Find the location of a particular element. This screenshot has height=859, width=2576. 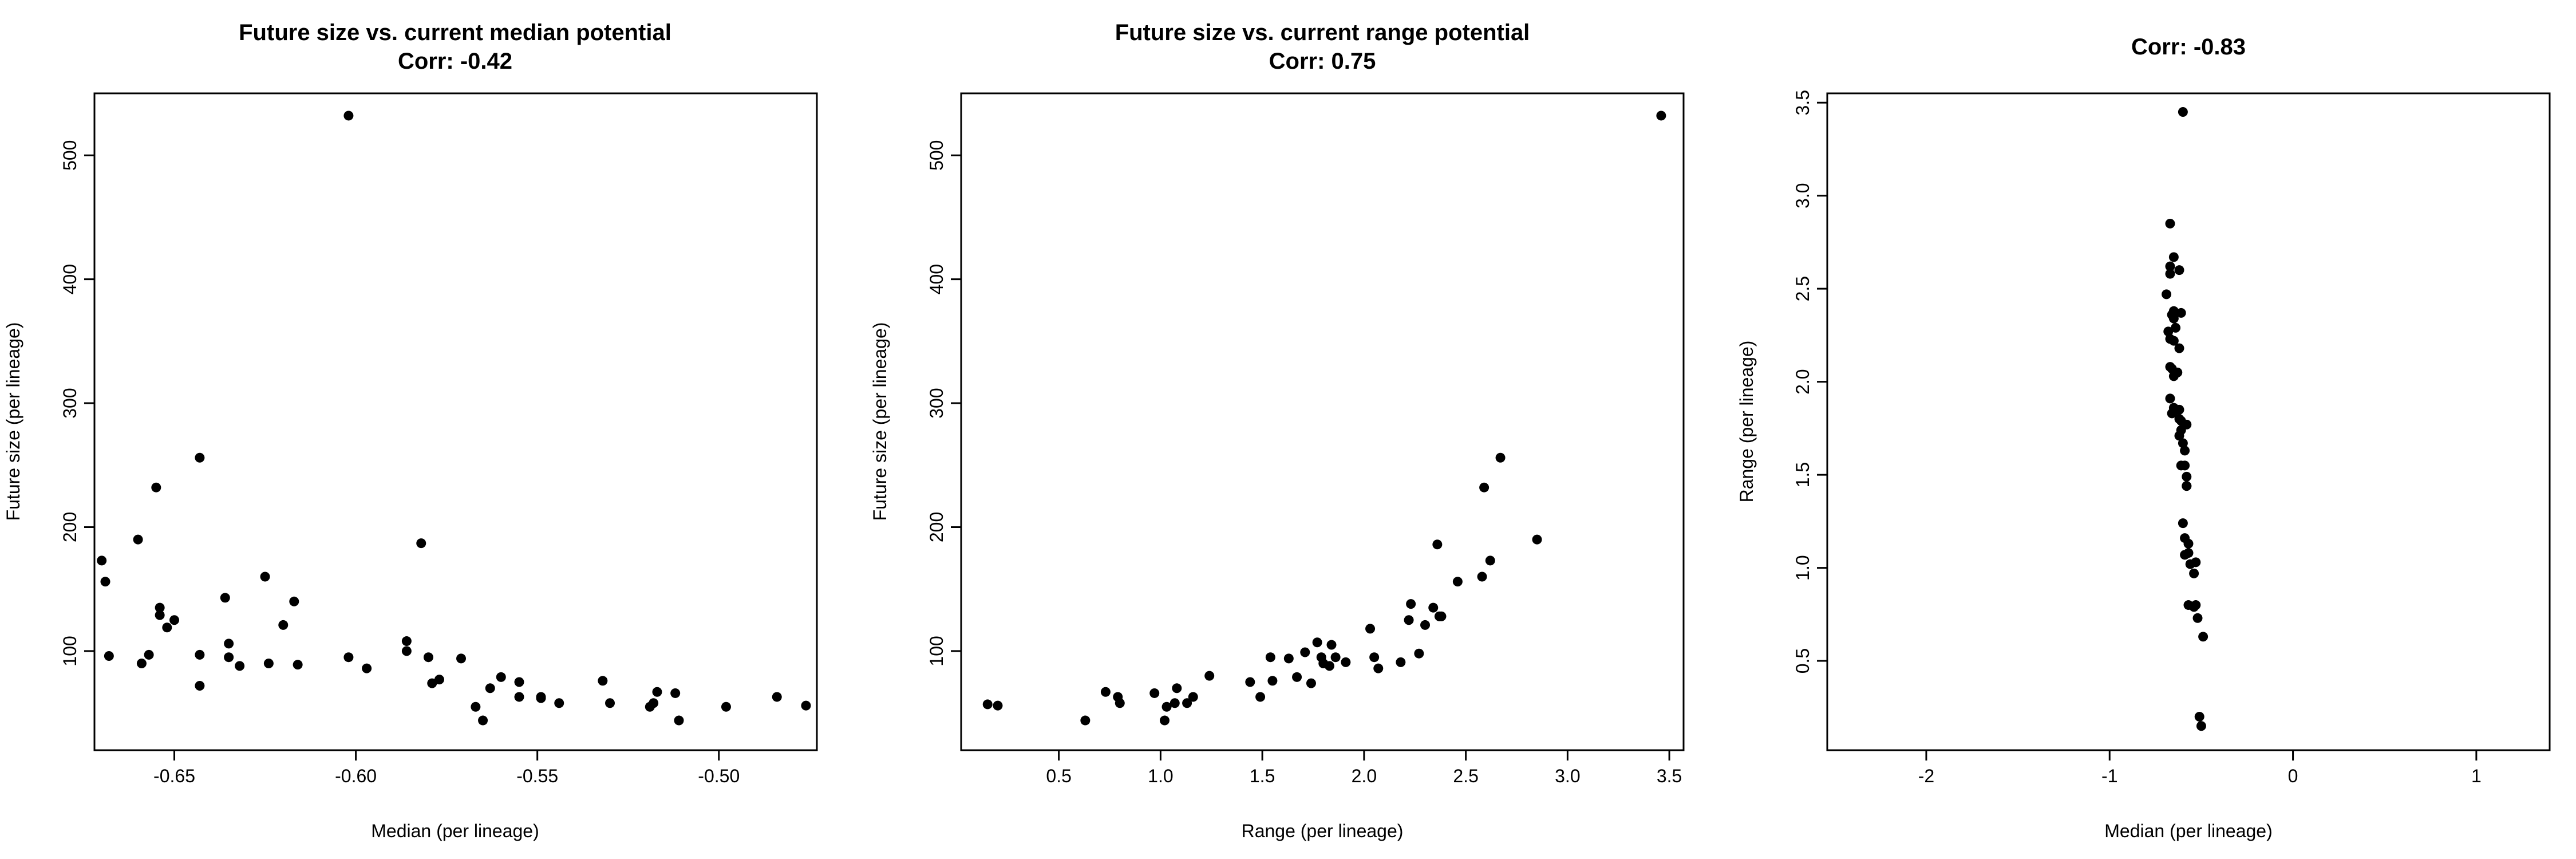

chart-subtitle: Corr: 0.75 is located at coordinates (1322, 61).